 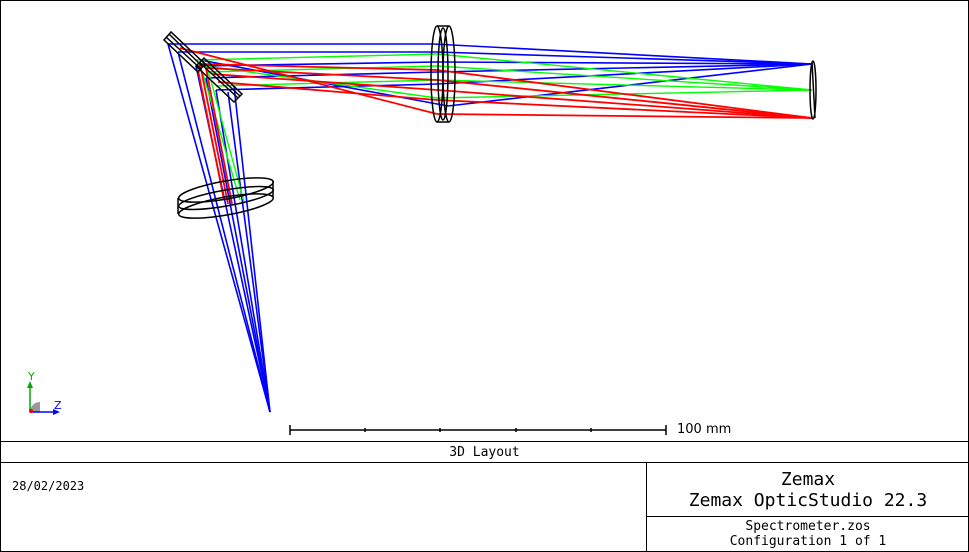 What do you see at coordinates (813, 90) in the screenshot?
I see `detector-surface` at bounding box center [813, 90].